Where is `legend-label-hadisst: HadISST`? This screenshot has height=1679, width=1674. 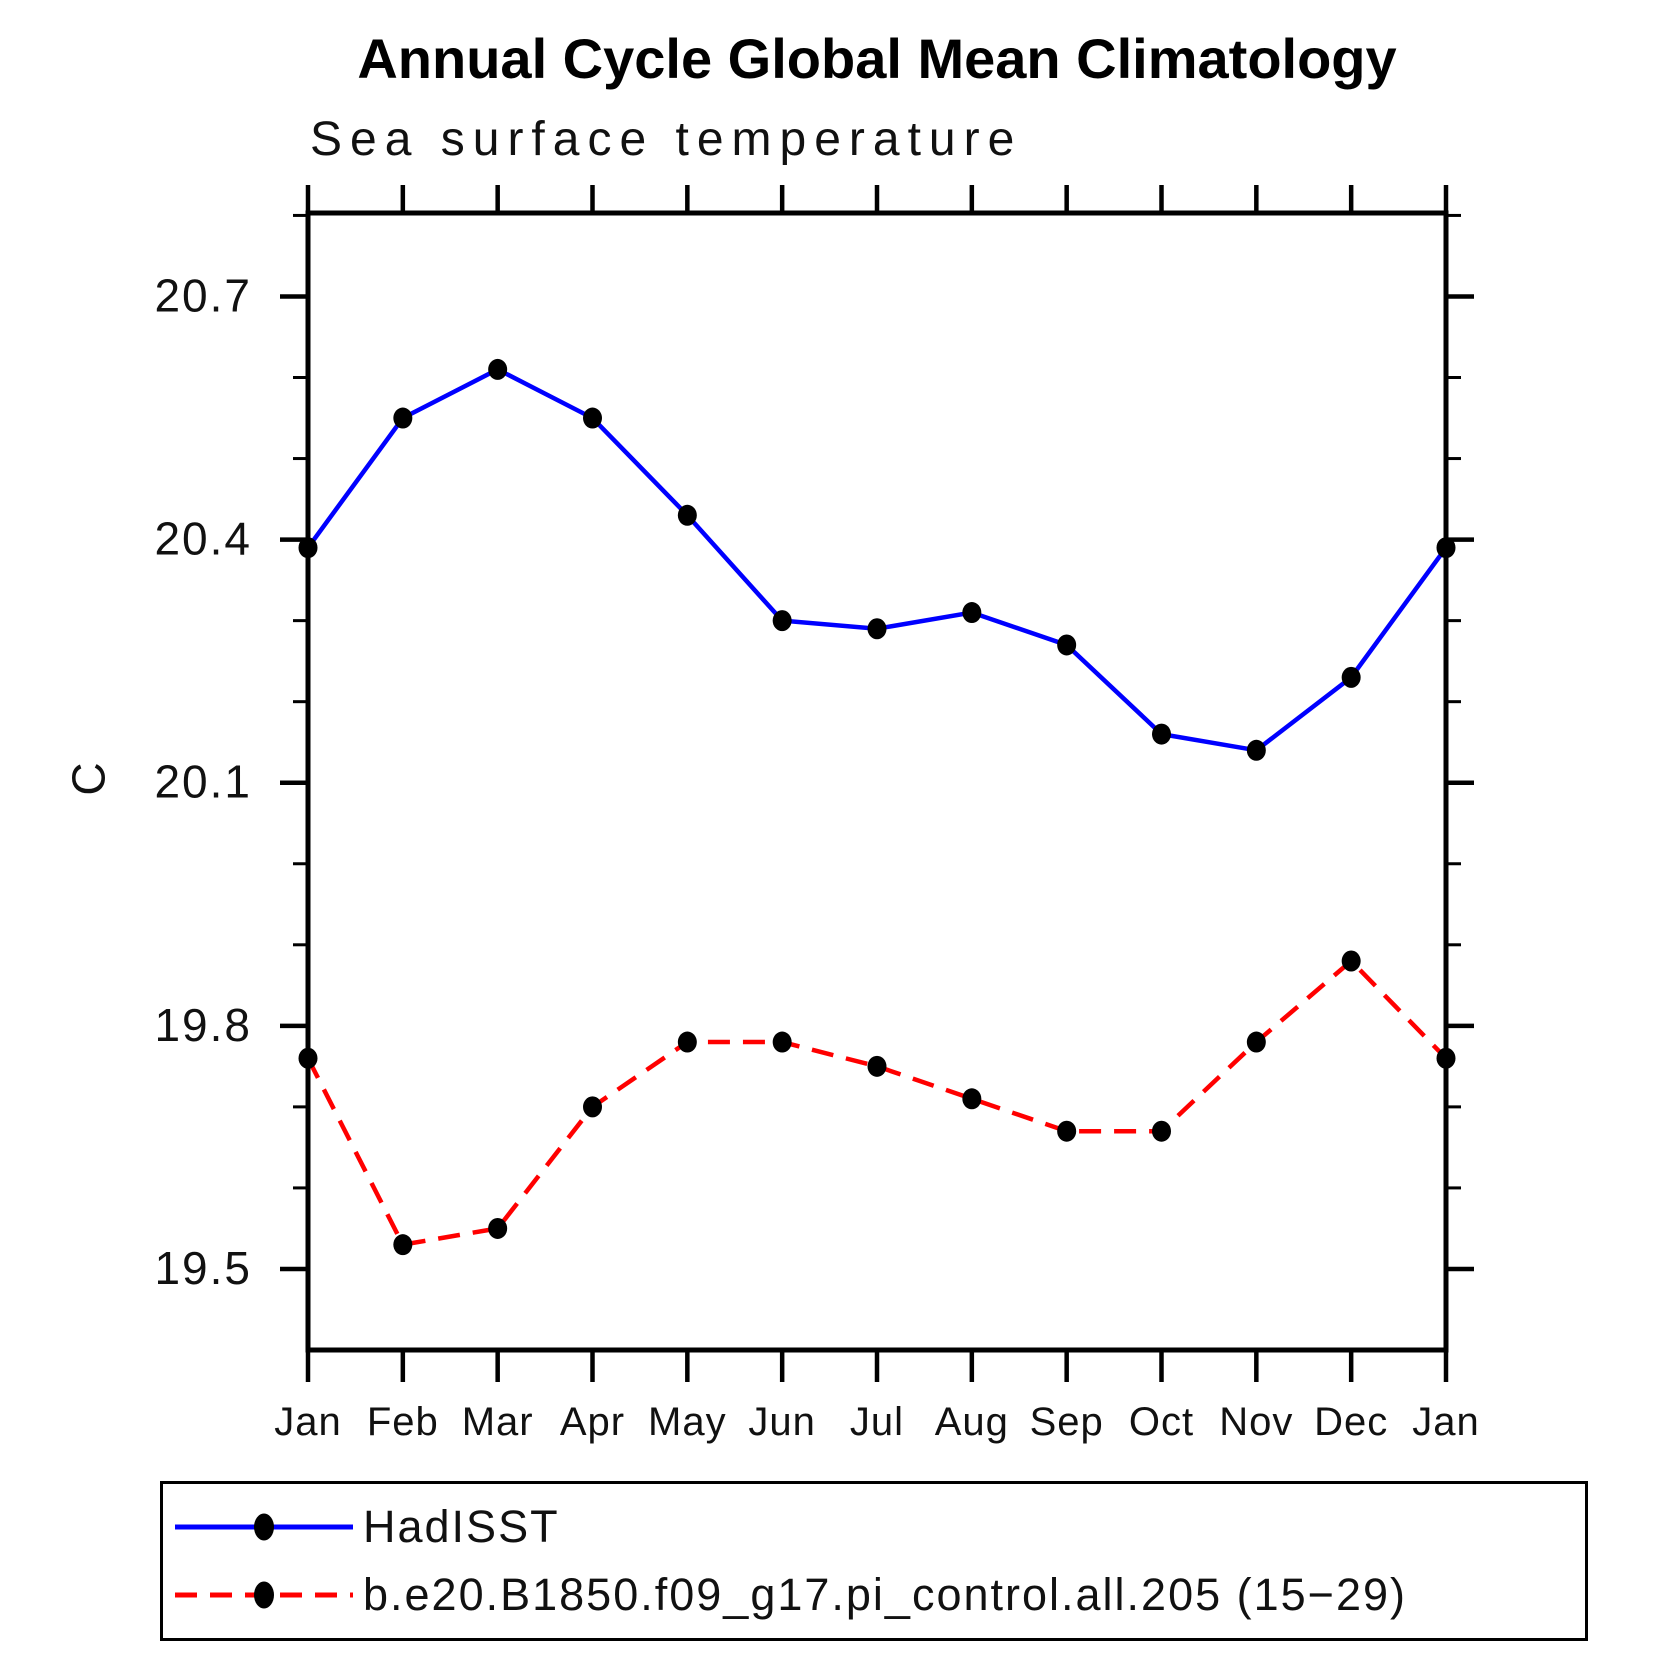 legend-label-hadisst: HadISST is located at coordinates (461, 1526).